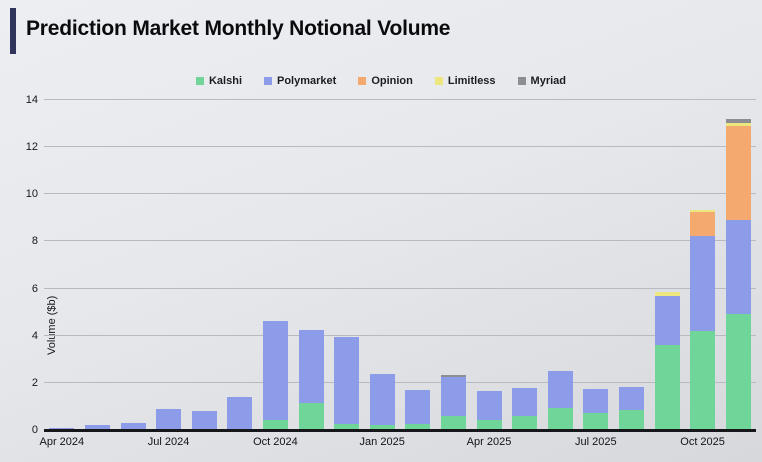  I want to click on bar-segment-polymarket-apr-2025, so click(489, 405).